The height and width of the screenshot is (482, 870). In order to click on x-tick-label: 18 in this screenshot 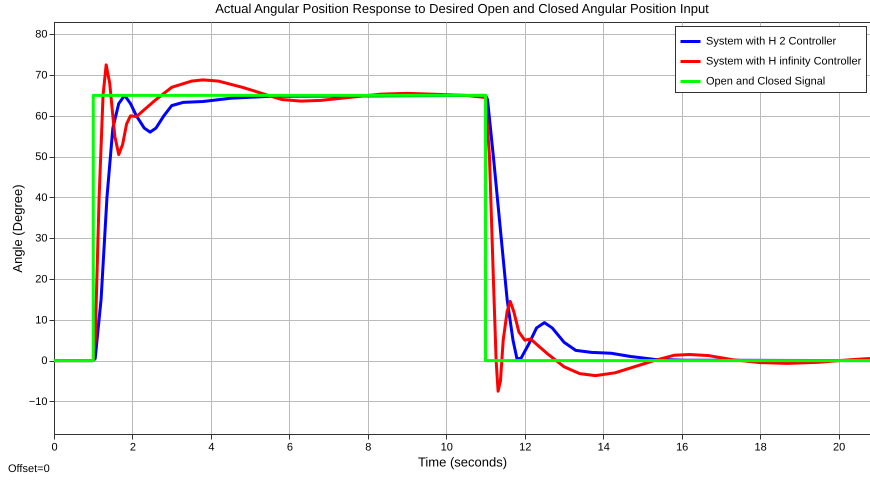, I will do `click(760, 448)`.